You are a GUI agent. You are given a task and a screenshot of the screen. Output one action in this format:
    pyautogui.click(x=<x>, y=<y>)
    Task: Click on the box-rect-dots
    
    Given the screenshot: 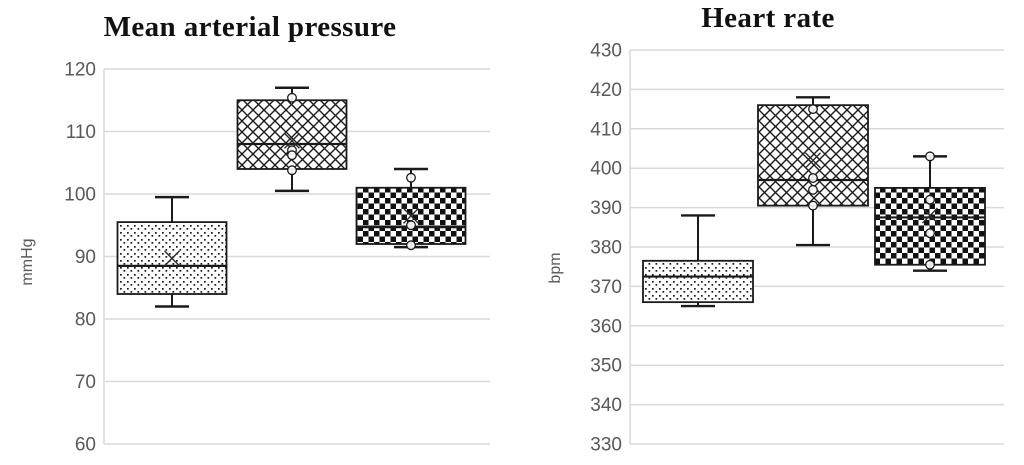 What is the action you would take?
    pyautogui.click(x=698, y=281)
    